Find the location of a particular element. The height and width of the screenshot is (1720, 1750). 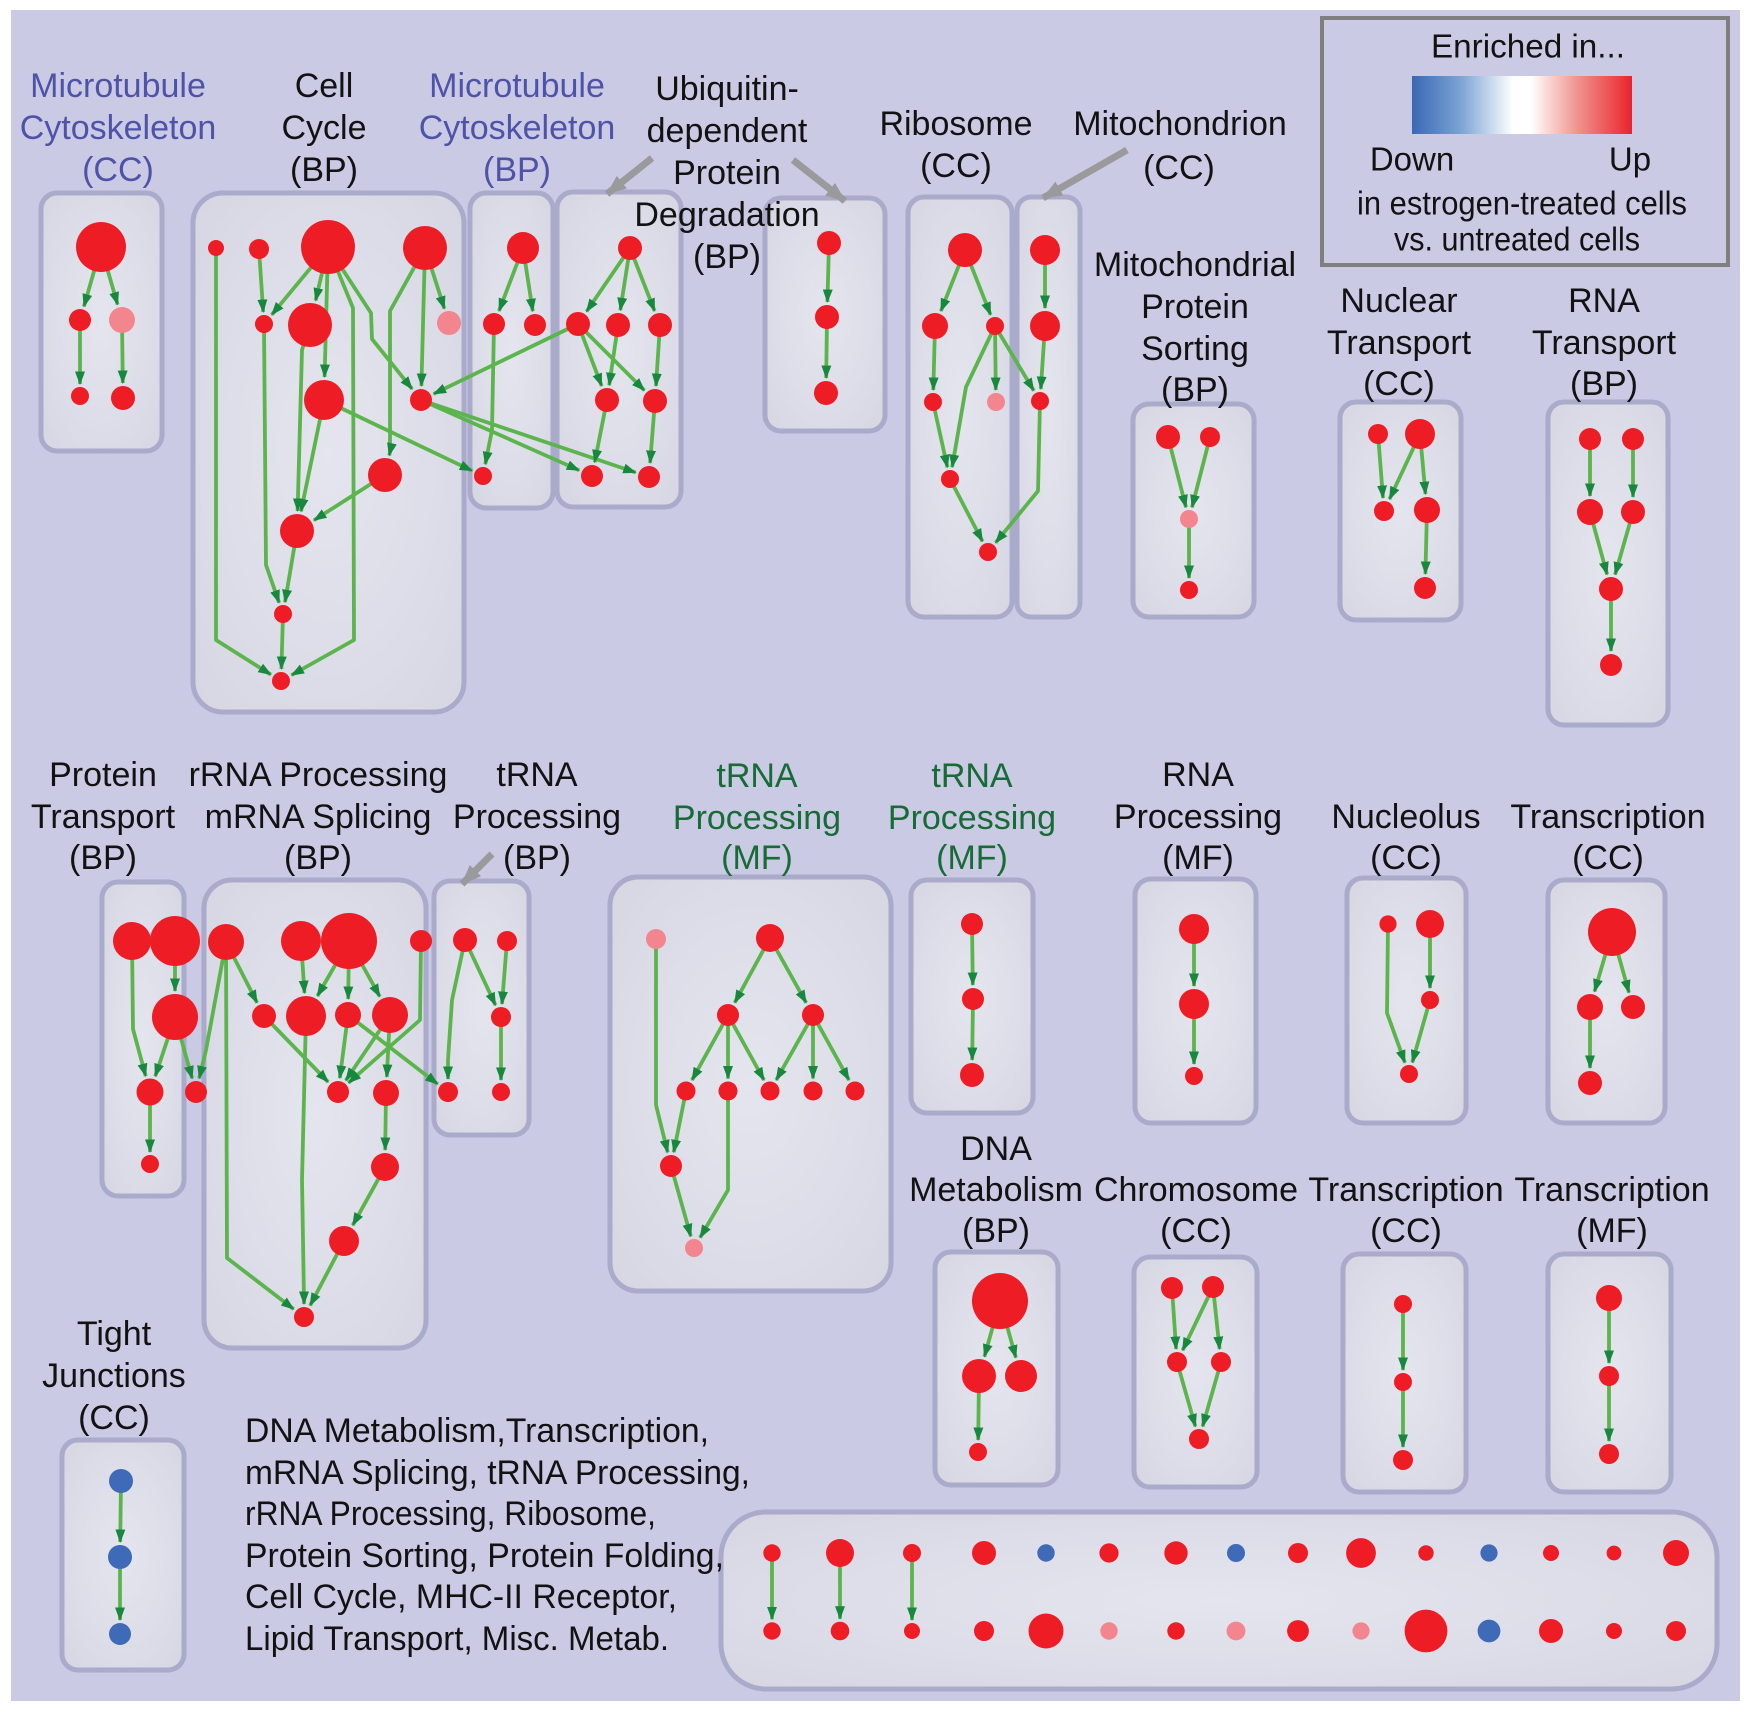

svg-text: Metabolism is located at coordinates (996, 1190).